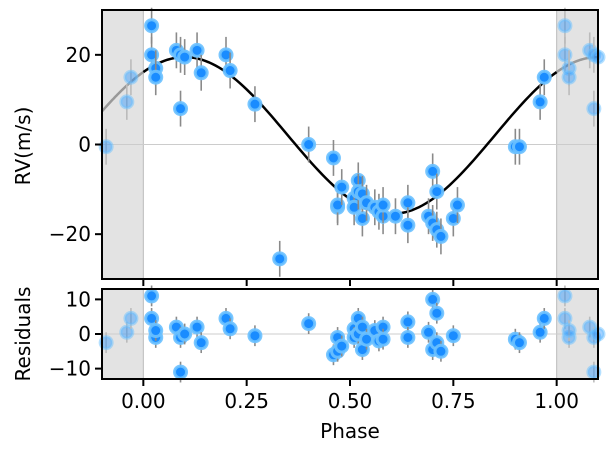 The image size is (608, 452). What do you see at coordinates (75, 334) in the screenshot?
I see `residuals-y-ticks: −10 0 10` at bounding box center [75, 334].